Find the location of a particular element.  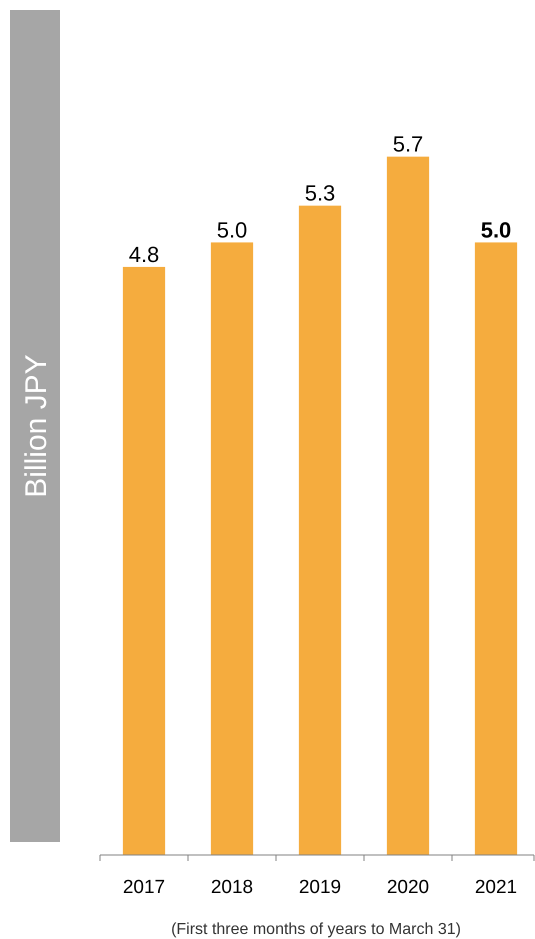

text: (First three months of years to March 31) is located at coordinates (316, 929).